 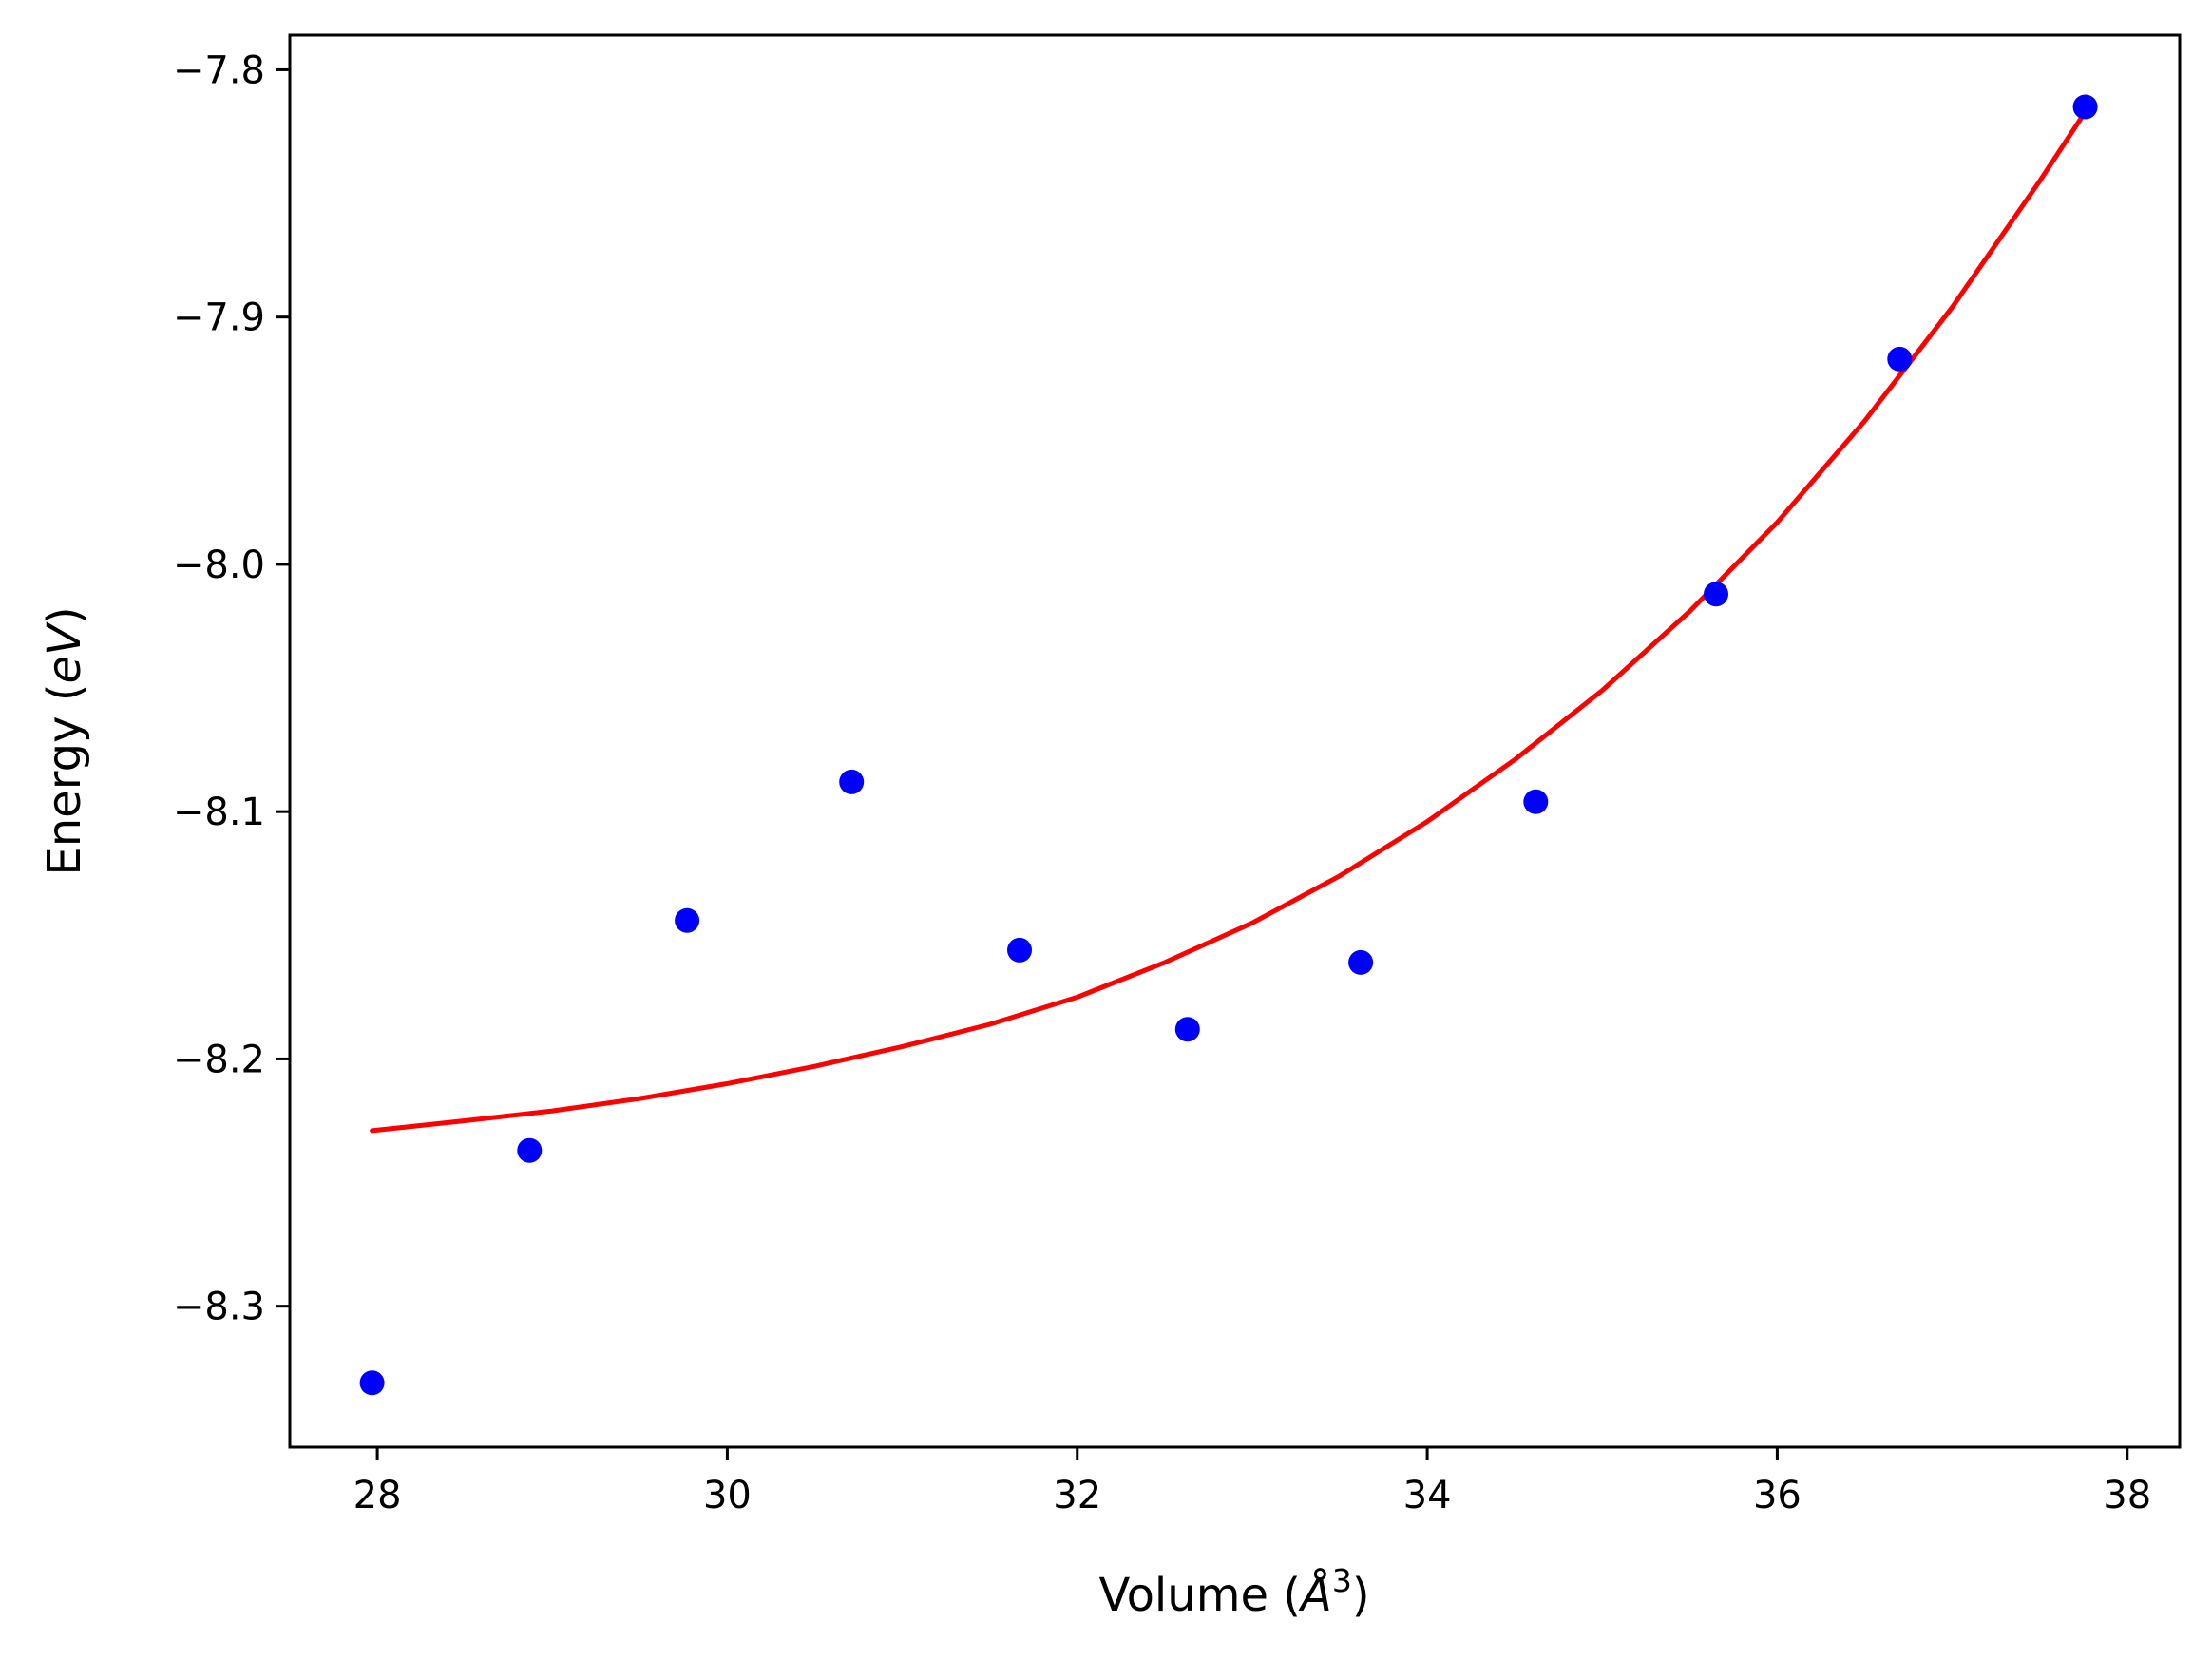 What do you see at coordinates (1342, 1580) in the screenshot?
I see `x-axis-label-power: 3` at bounding box center [1342, 1580].